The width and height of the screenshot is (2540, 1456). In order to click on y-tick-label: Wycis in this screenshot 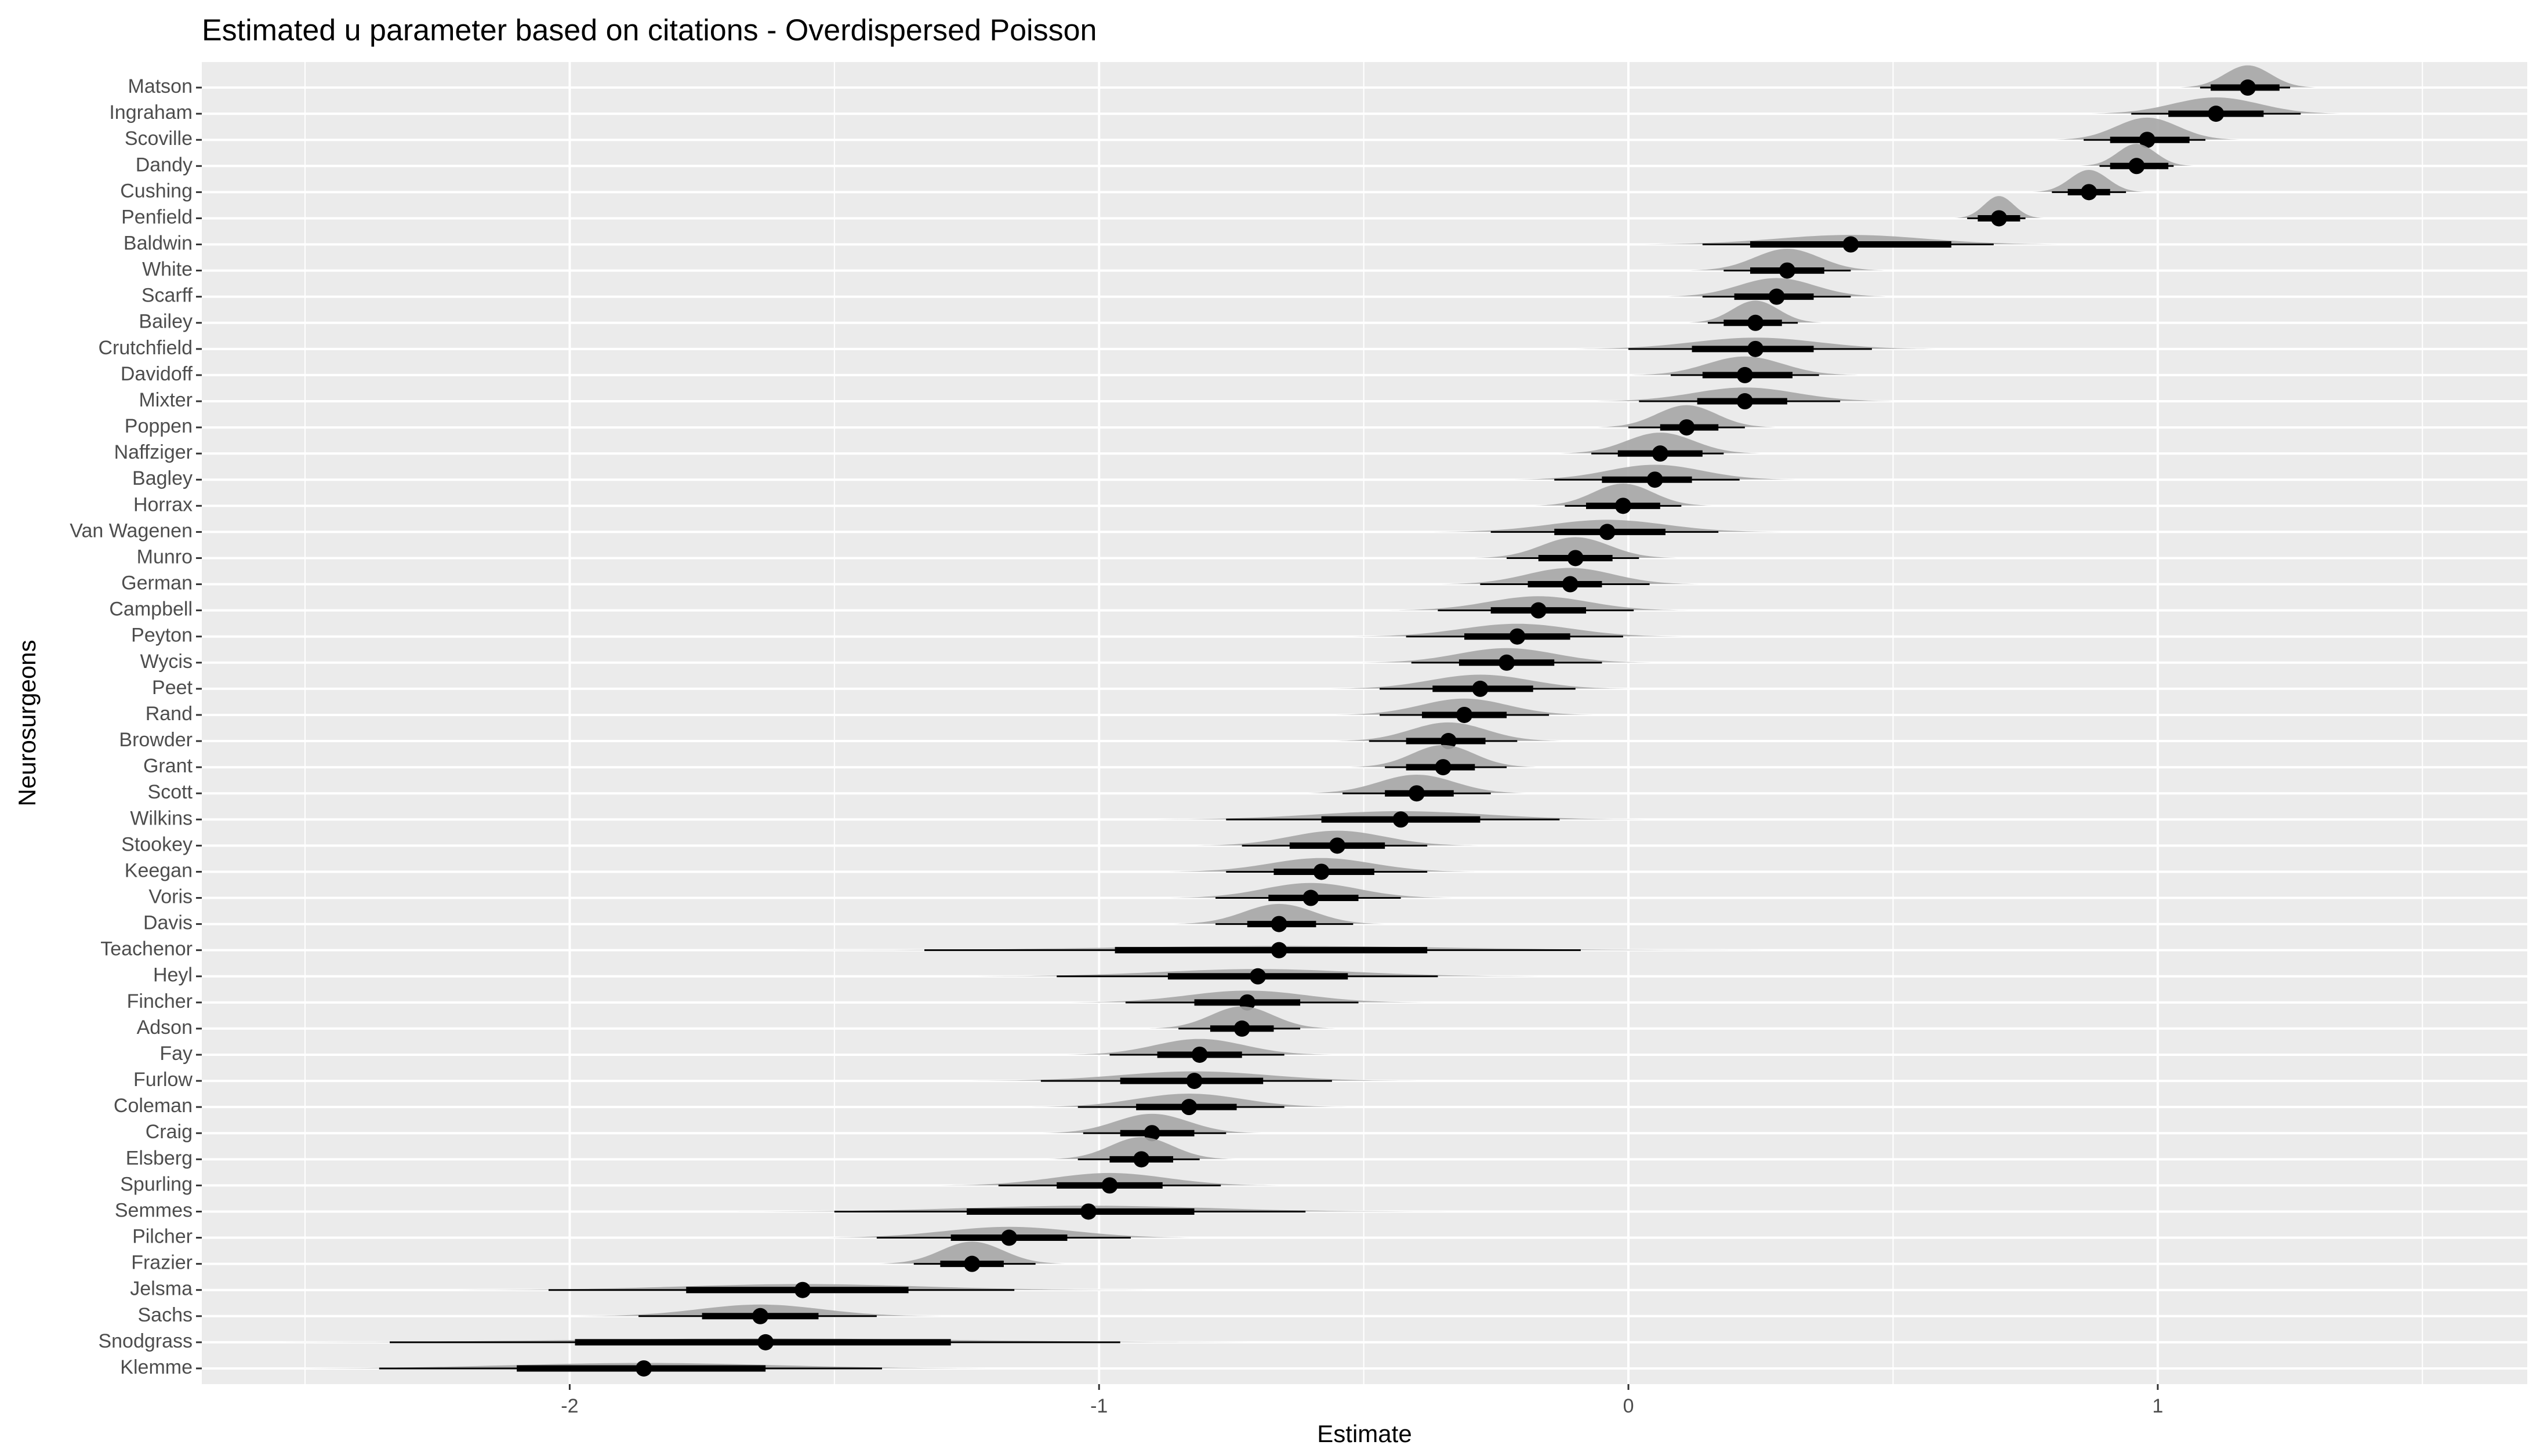, I will do `click(167, 662)`.